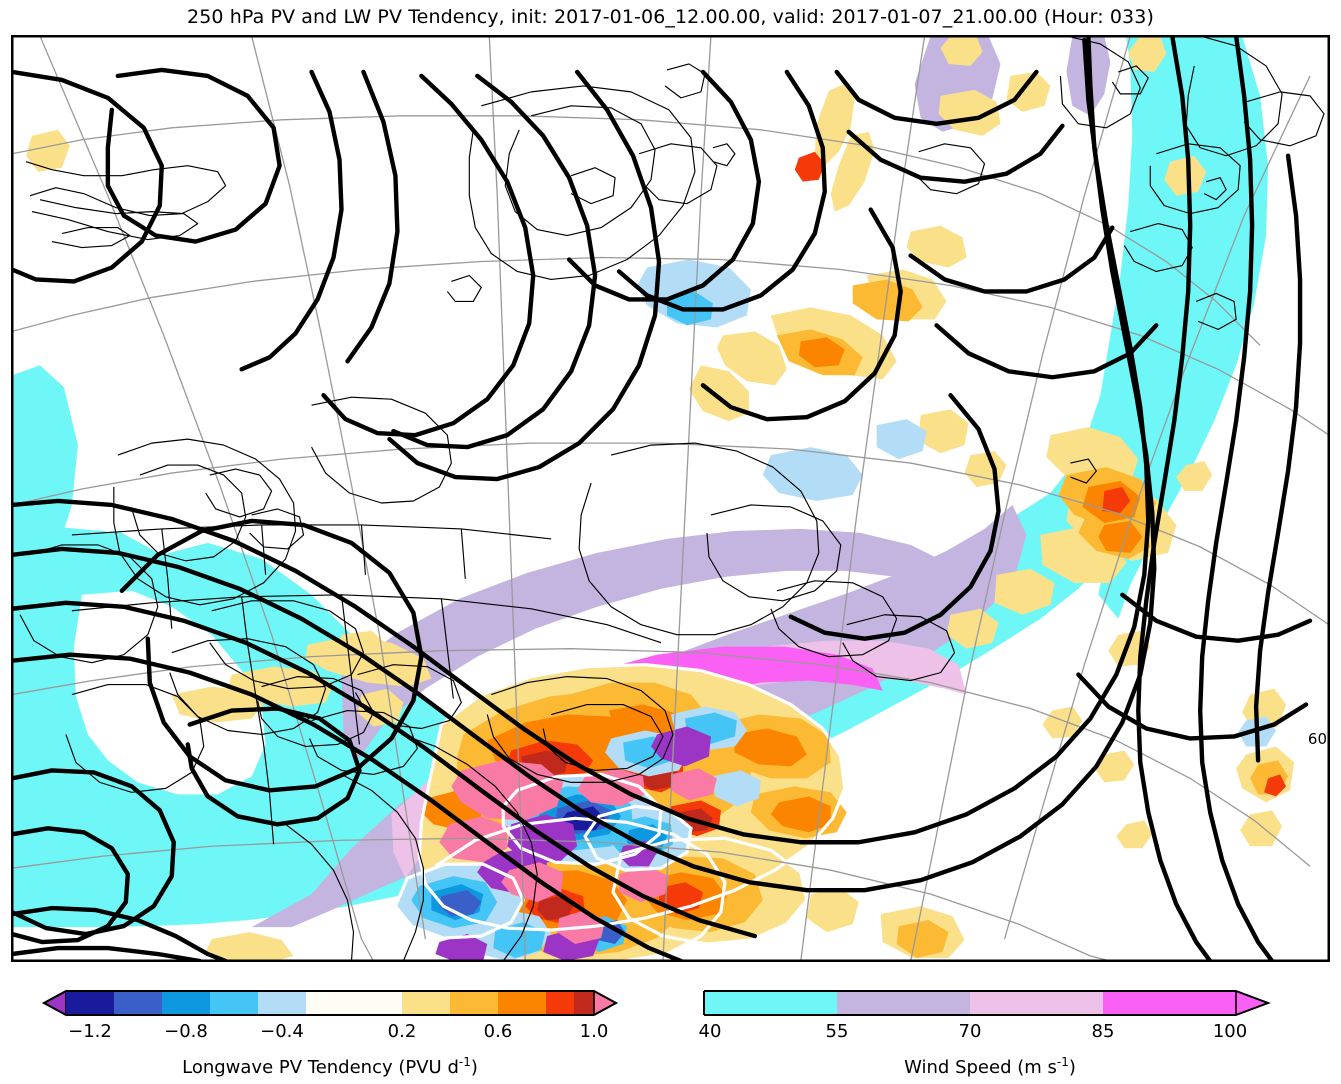 This screenshot has width=1341, height=1084. What do you see at coordinates (710, 1031) in the screenshot?
I see `cbar-ws-tick-0: 40` at bounding box center [710, 1031].